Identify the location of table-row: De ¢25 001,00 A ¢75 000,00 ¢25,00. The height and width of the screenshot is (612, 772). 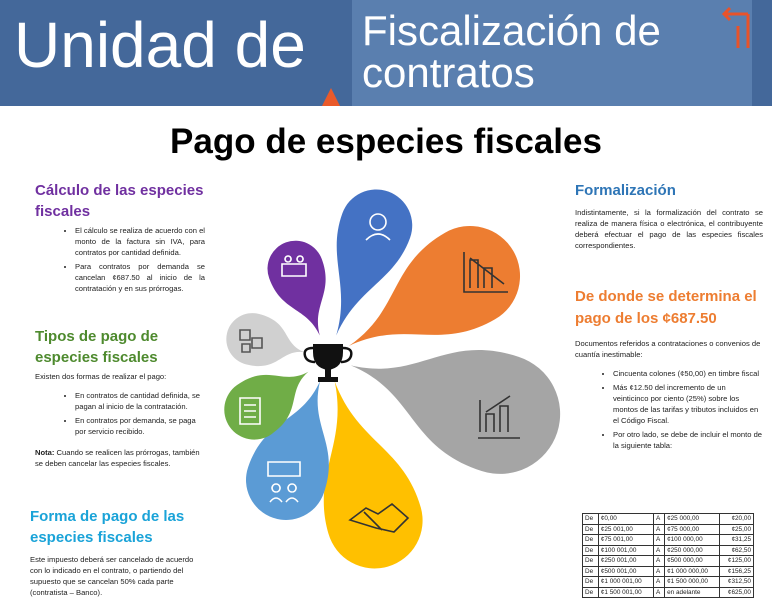
(668, 529).